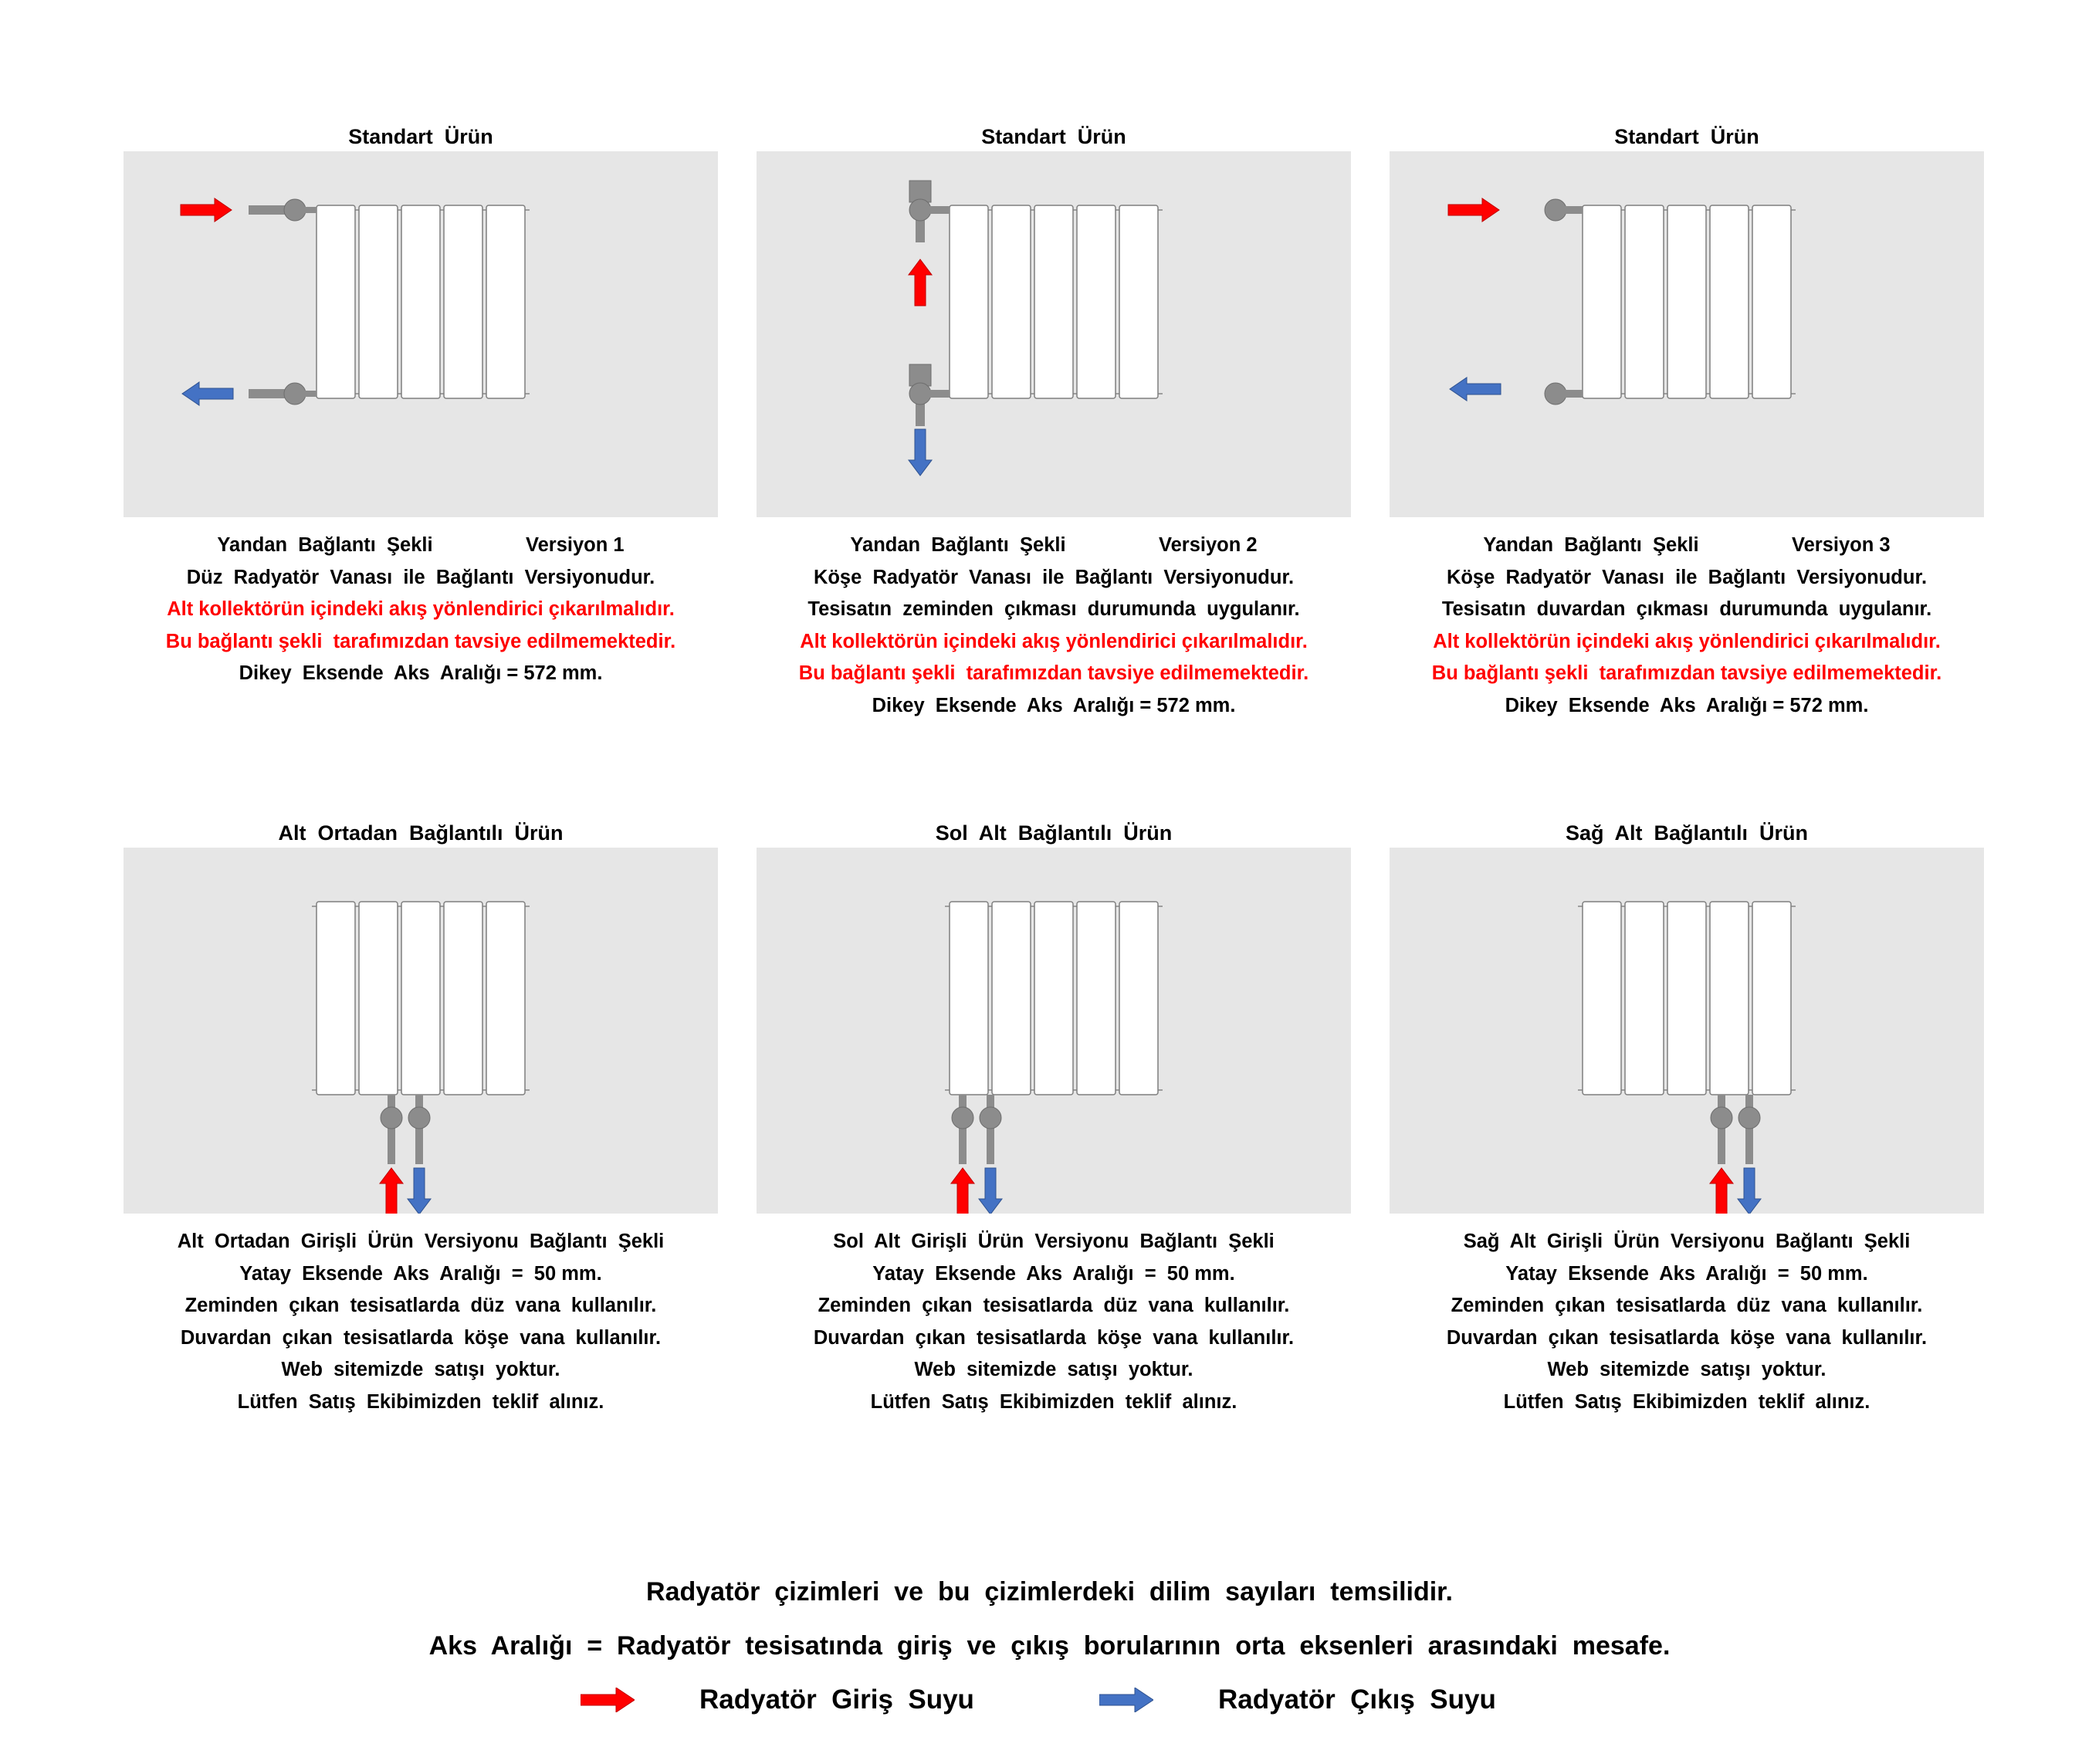  What do you see at coordinates (1357, 1699) in the screenshot?
I see `legend-outlet-label: Radyatör Çıkış Suyu` at bounding box center [1357, 1699].